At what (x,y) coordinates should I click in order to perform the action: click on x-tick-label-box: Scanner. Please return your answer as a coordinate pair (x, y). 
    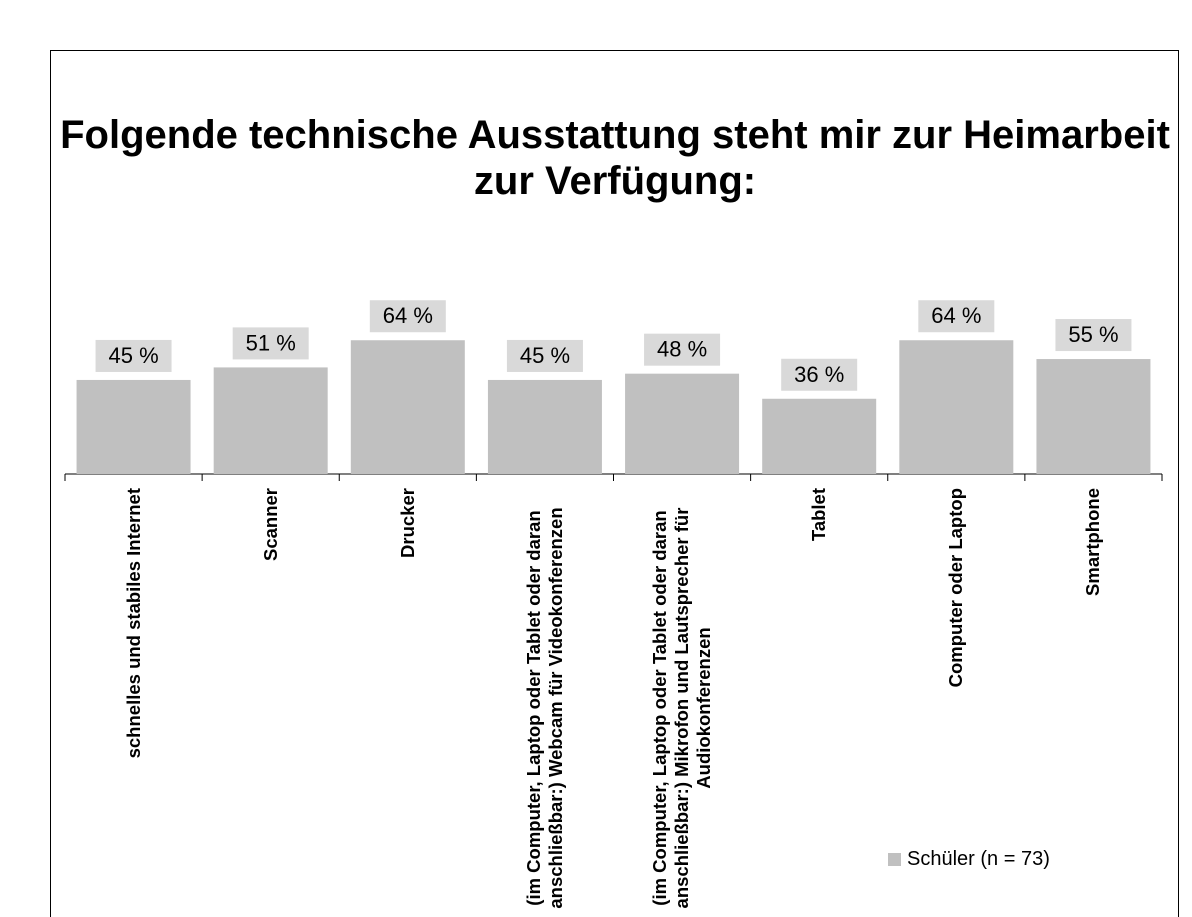
    Looking at the image, I should click on (271, 702).